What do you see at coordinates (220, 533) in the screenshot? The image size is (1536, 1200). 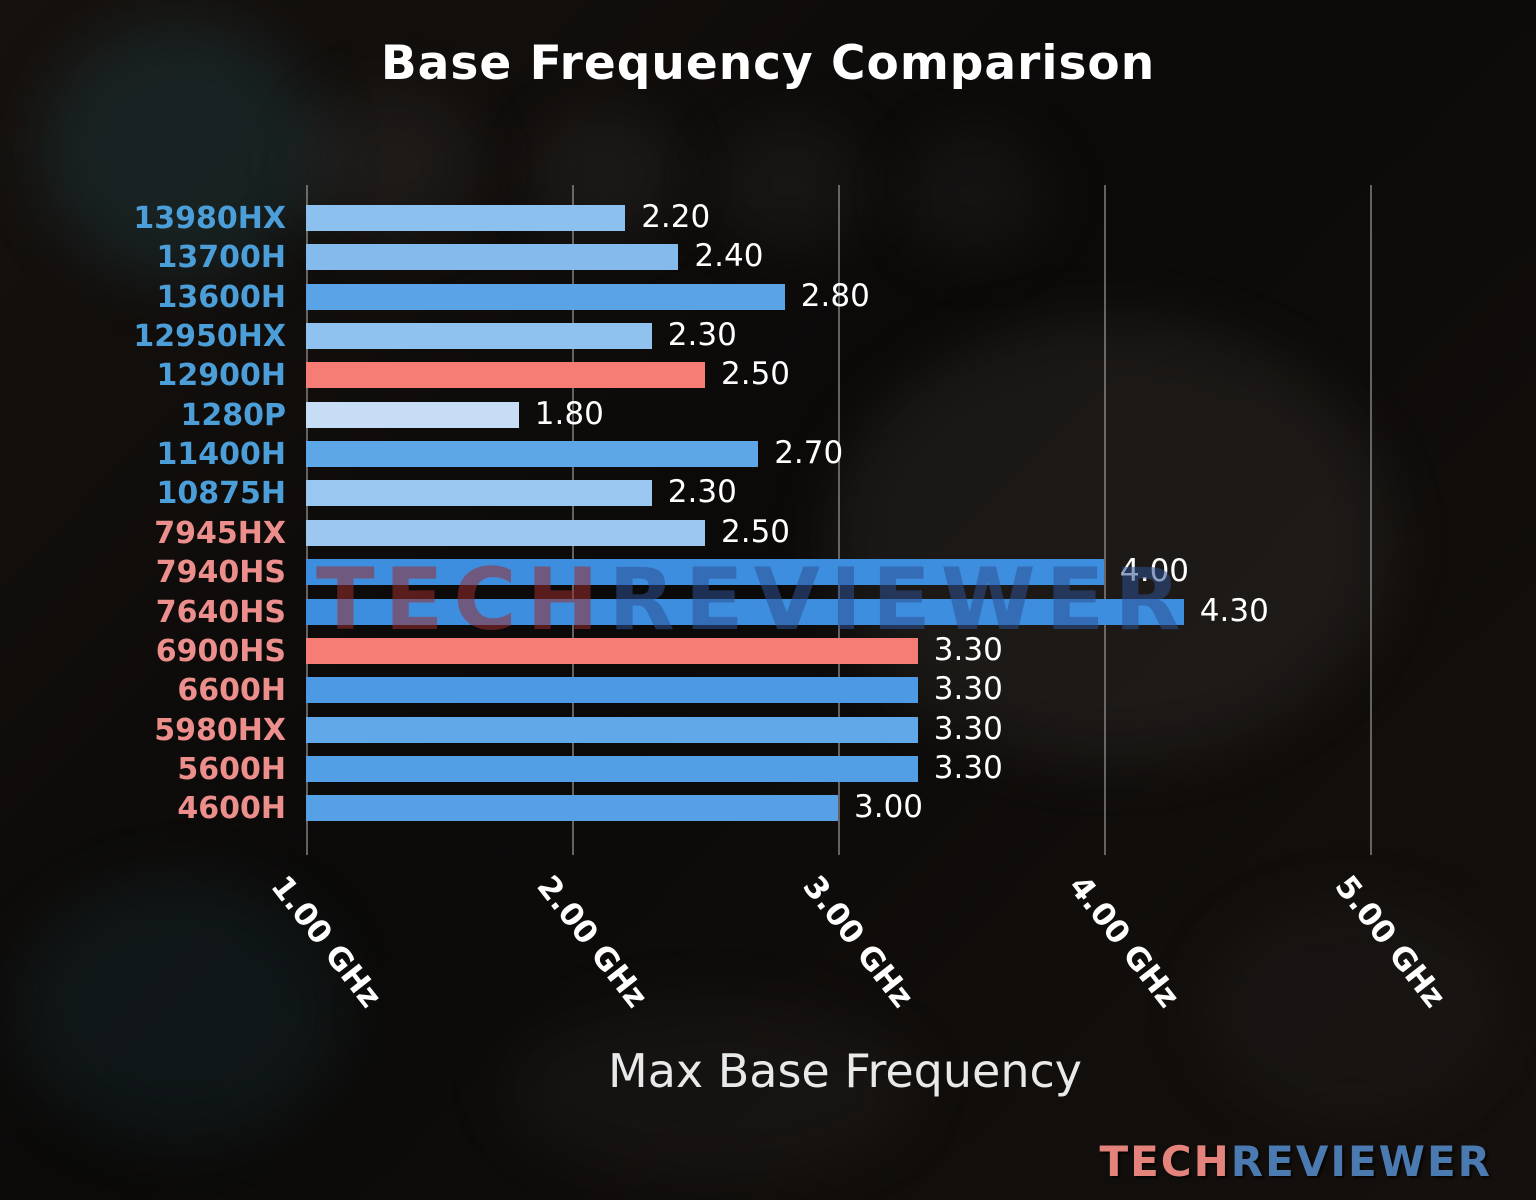 I see `category-label: 7945HX` at bounding box center [220, 533].